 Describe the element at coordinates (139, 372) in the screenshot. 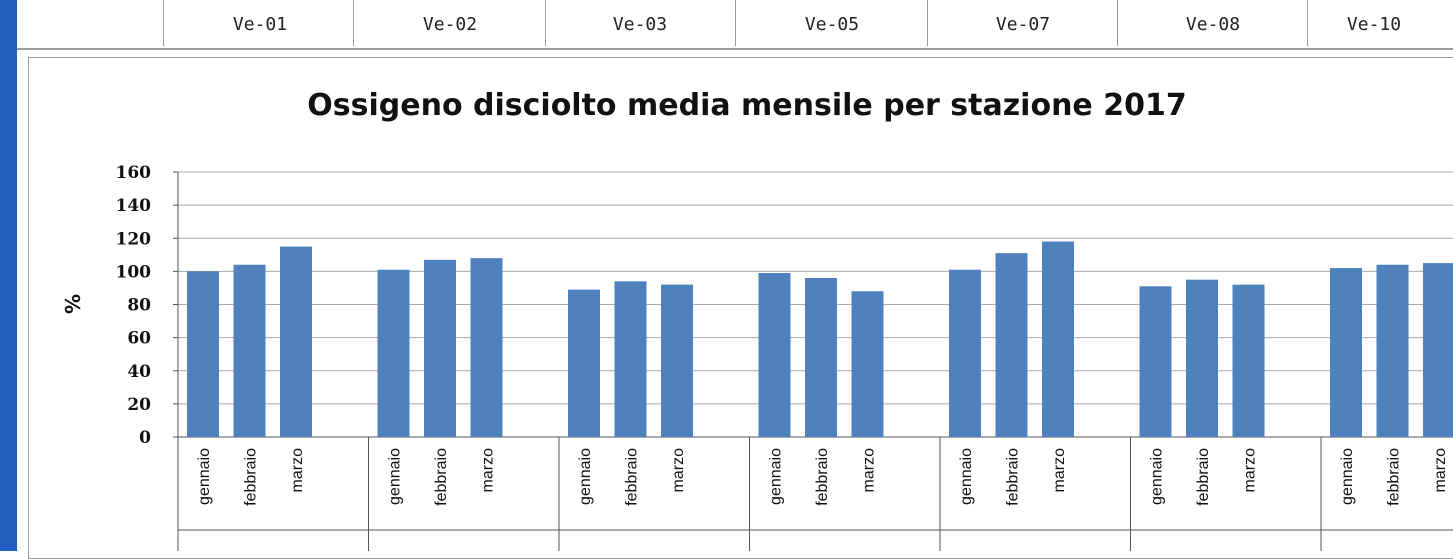

I see `y-tick-label: 40` at that location.